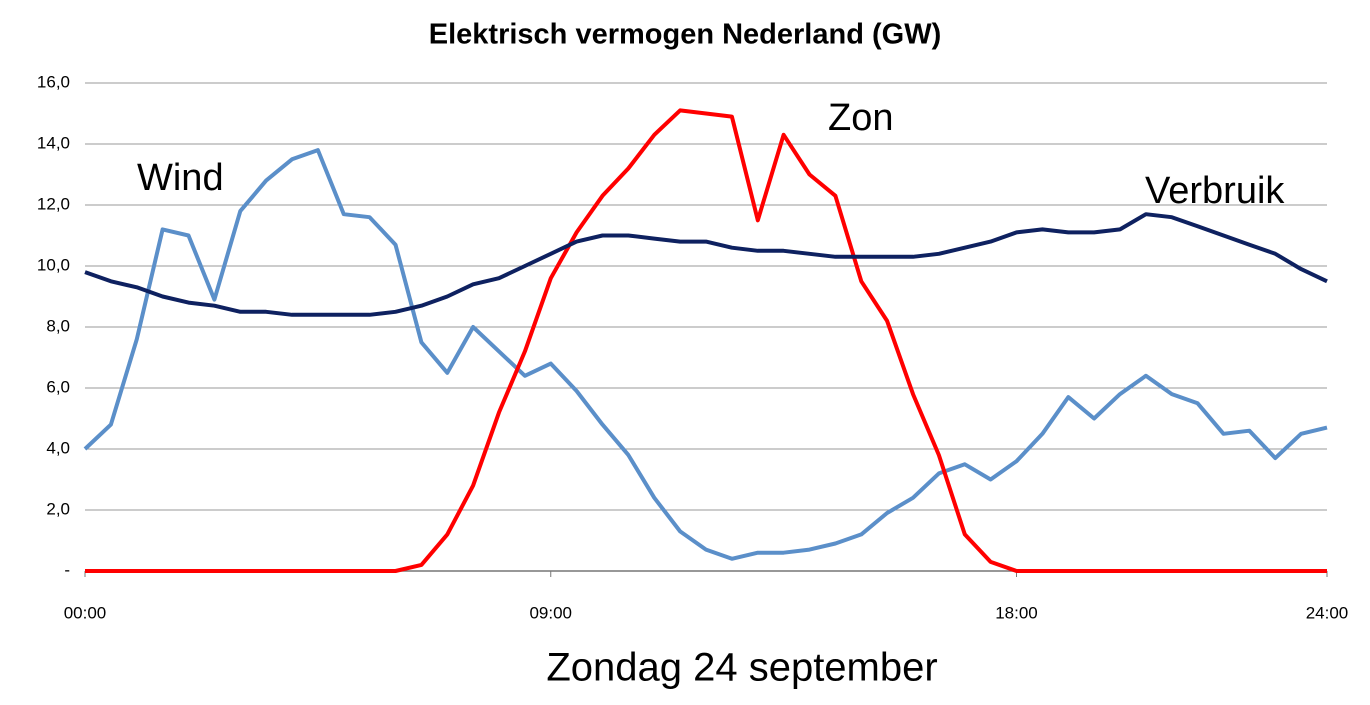 Image resolution: width=1370 pixels, height=705 pixels. What do you see at coordinates (53, 203) in the screenshot?
I see `y-tick-label: 12,0` at bounding box center [53, 203].